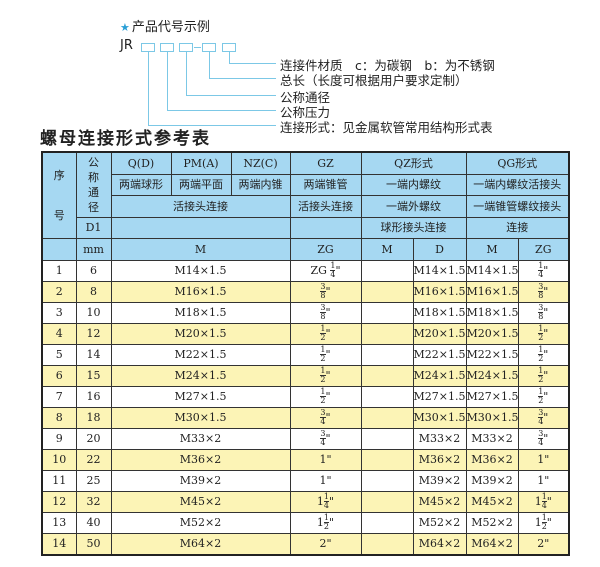 The width and height of the screenshot is (600, 567). I want to click on prefix: ZG, so click(318, 270).